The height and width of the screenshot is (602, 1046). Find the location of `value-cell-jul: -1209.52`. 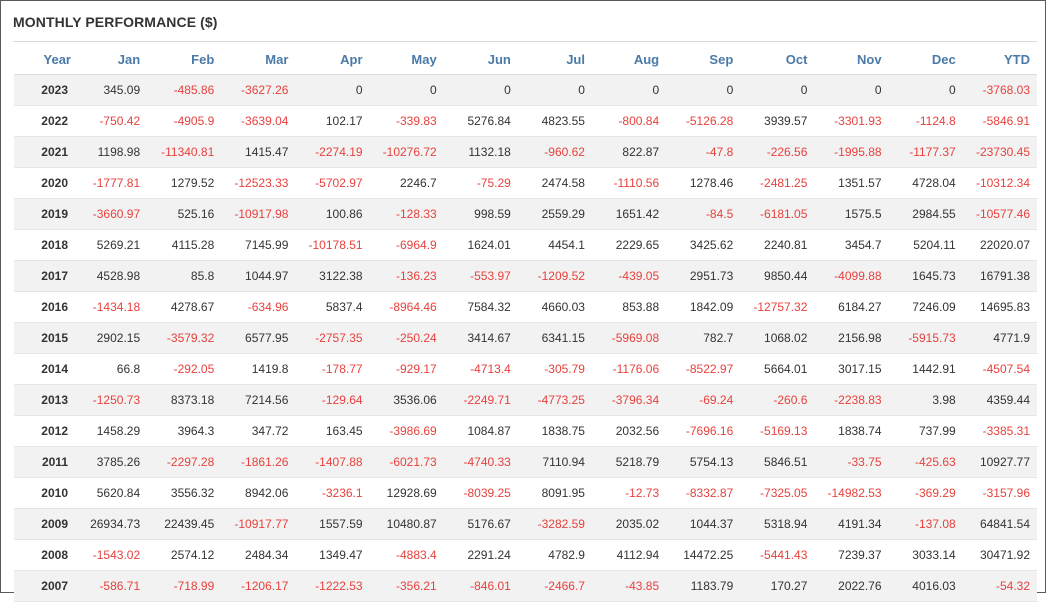

value-cell-jul: -1209.52 is located at coordinates (554, 276).